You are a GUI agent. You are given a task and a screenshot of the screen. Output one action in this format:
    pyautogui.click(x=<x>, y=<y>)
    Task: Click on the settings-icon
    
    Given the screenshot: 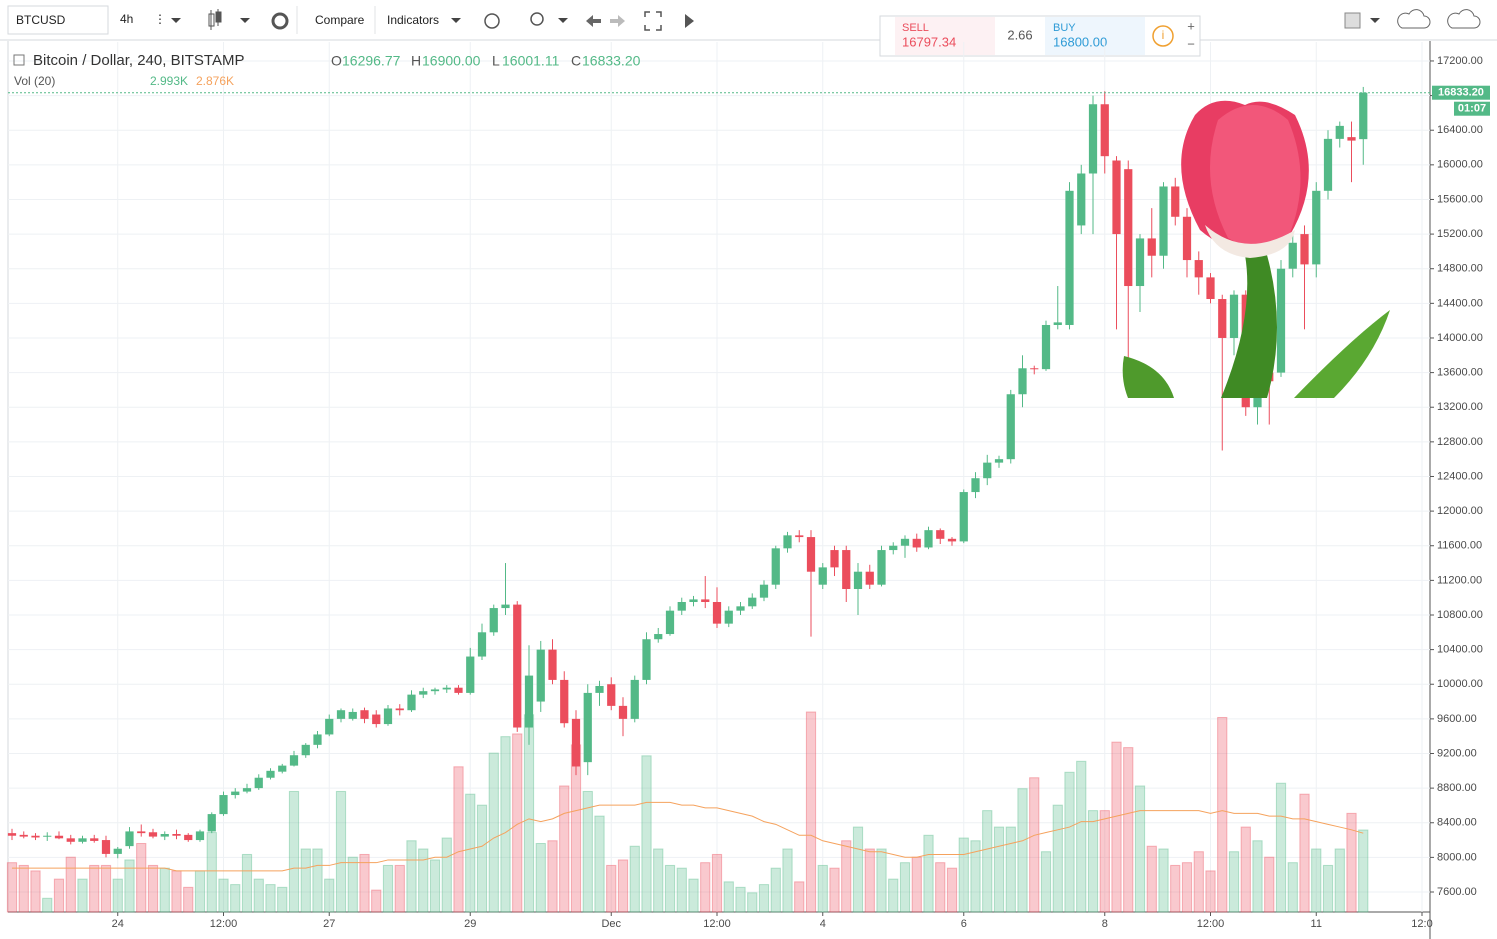 What is the action you would take?
    pyautogui.click(x=280, y=21)
    